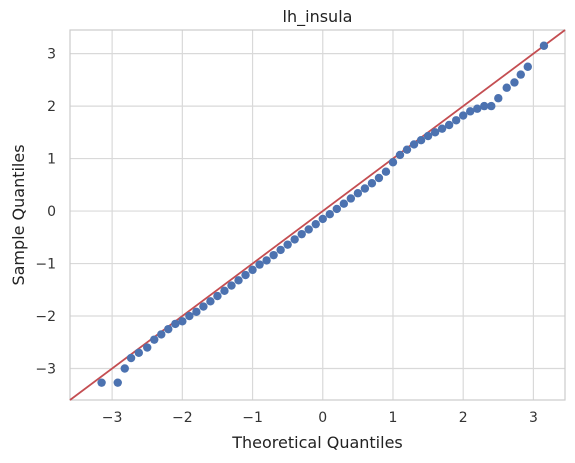  I want to click on y-axis-title: Sample Quantiles, so click(18, 214).